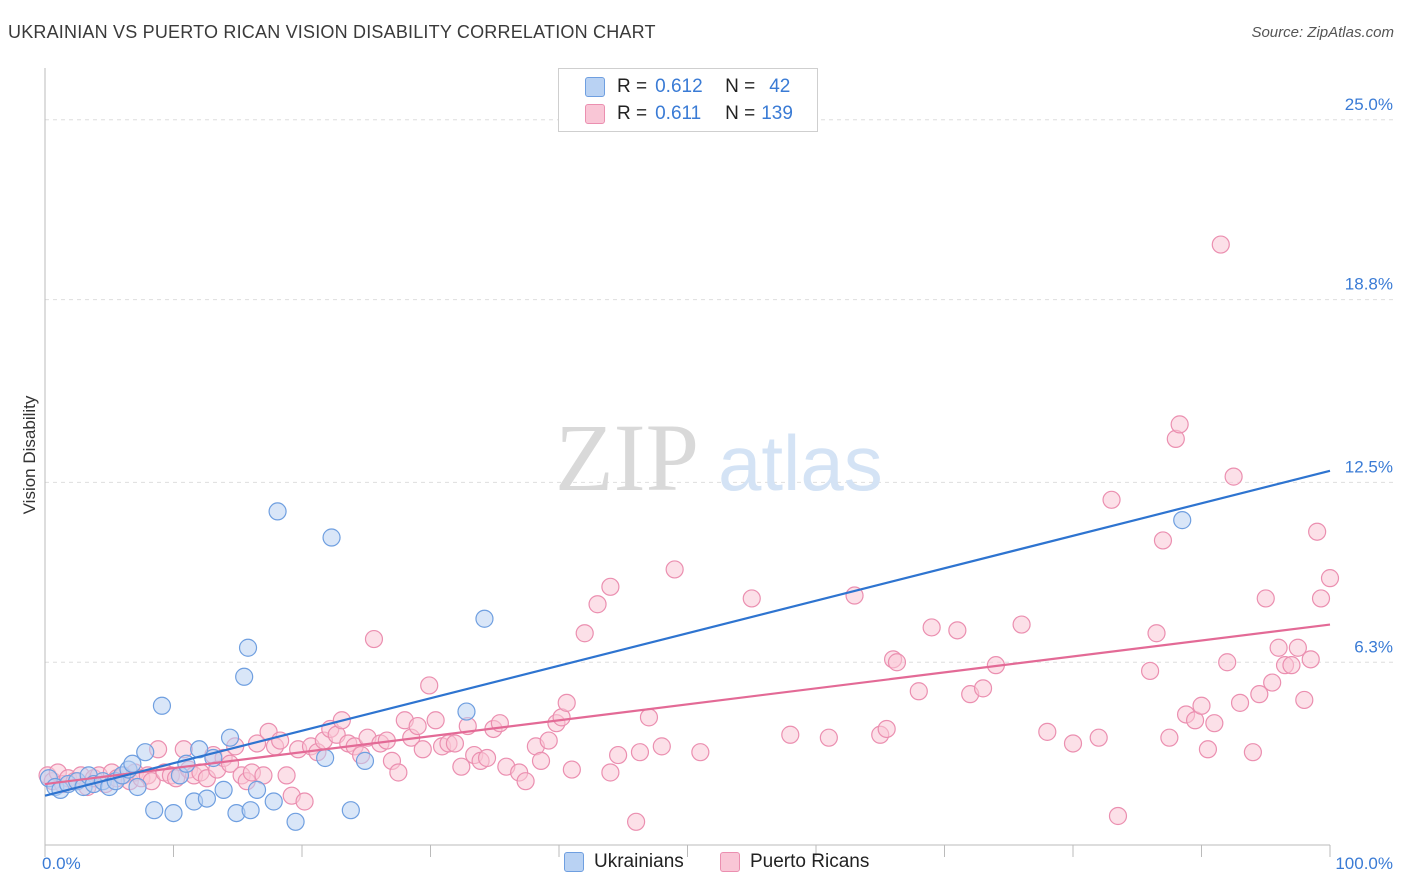 Image resolution: width=1406 pixels, height=892 pixels. I want to click on watermark-zip: ZIP, so click(627, 457).